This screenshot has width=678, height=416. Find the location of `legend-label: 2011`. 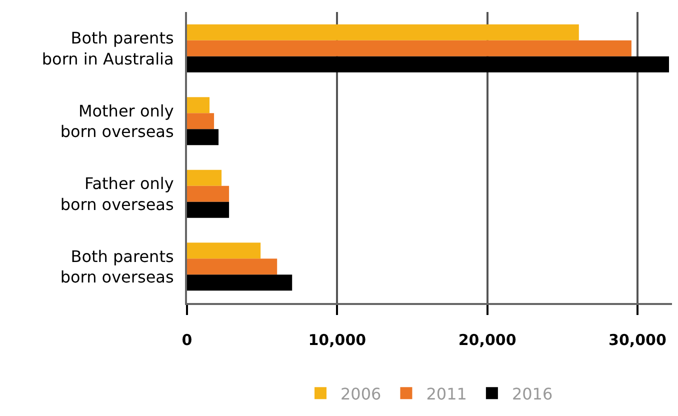

legend-label: 2011 is located at coordinates (446, 394).